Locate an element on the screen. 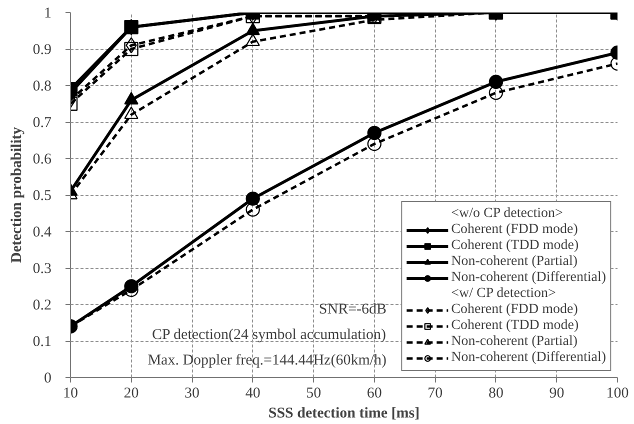  y-tick-label: 0.1 is located at coordinates (42, 342).